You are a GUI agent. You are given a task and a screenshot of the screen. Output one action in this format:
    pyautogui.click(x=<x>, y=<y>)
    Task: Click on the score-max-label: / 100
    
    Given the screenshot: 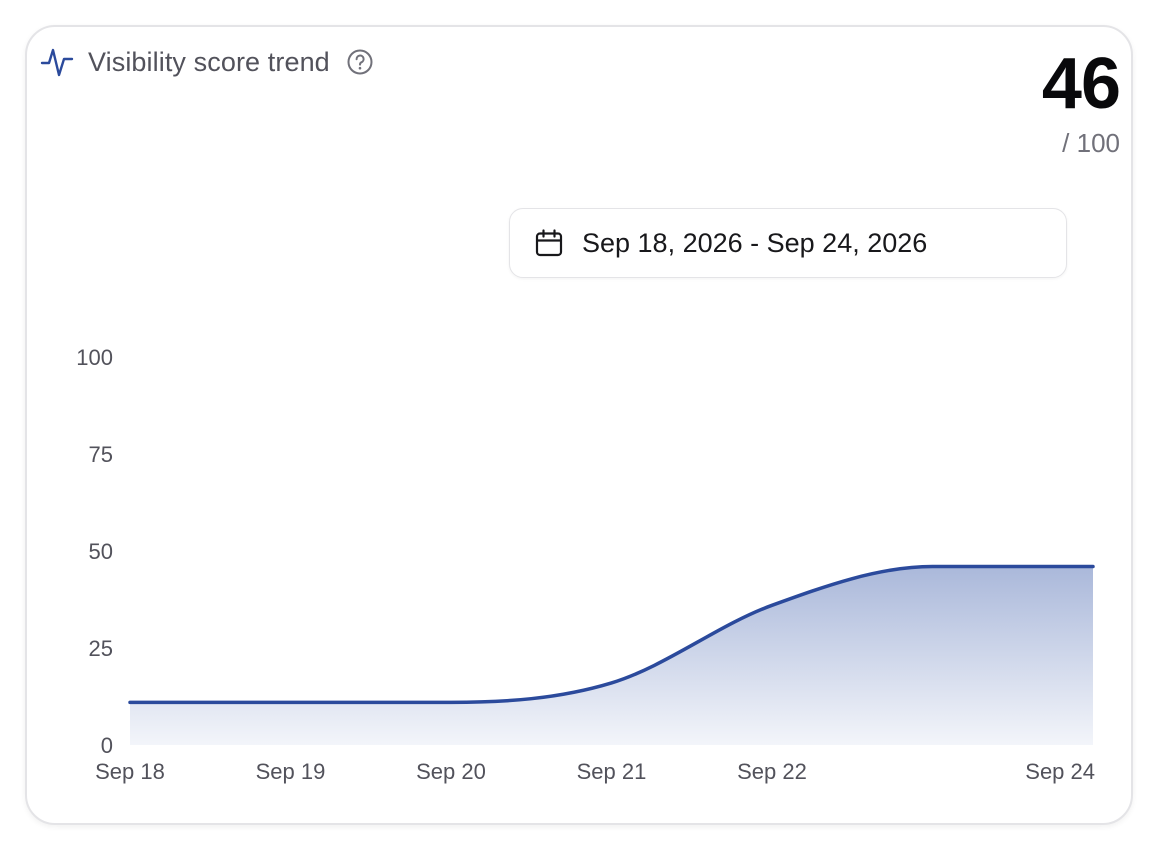 What is the action you would take?
    pyautogui.click(x=1091, y=143)
    